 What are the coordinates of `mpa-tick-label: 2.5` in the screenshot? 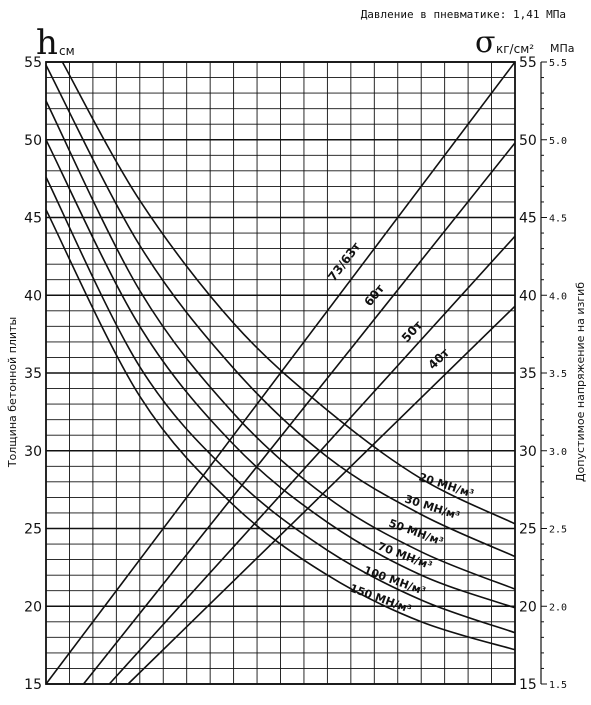 It's located at (558, 530).